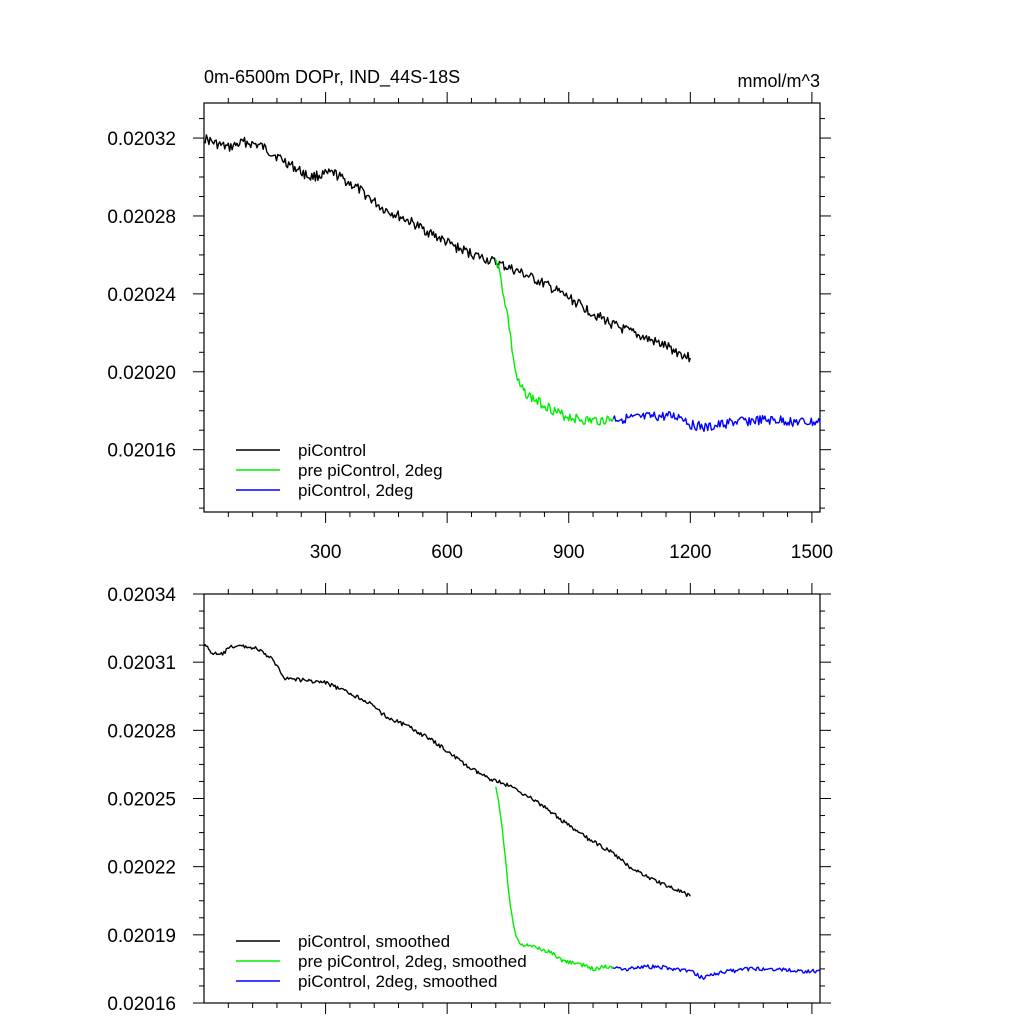 The image size is (1024, 1024). I want to click on x-tick-label: 600, so click(447, 552).